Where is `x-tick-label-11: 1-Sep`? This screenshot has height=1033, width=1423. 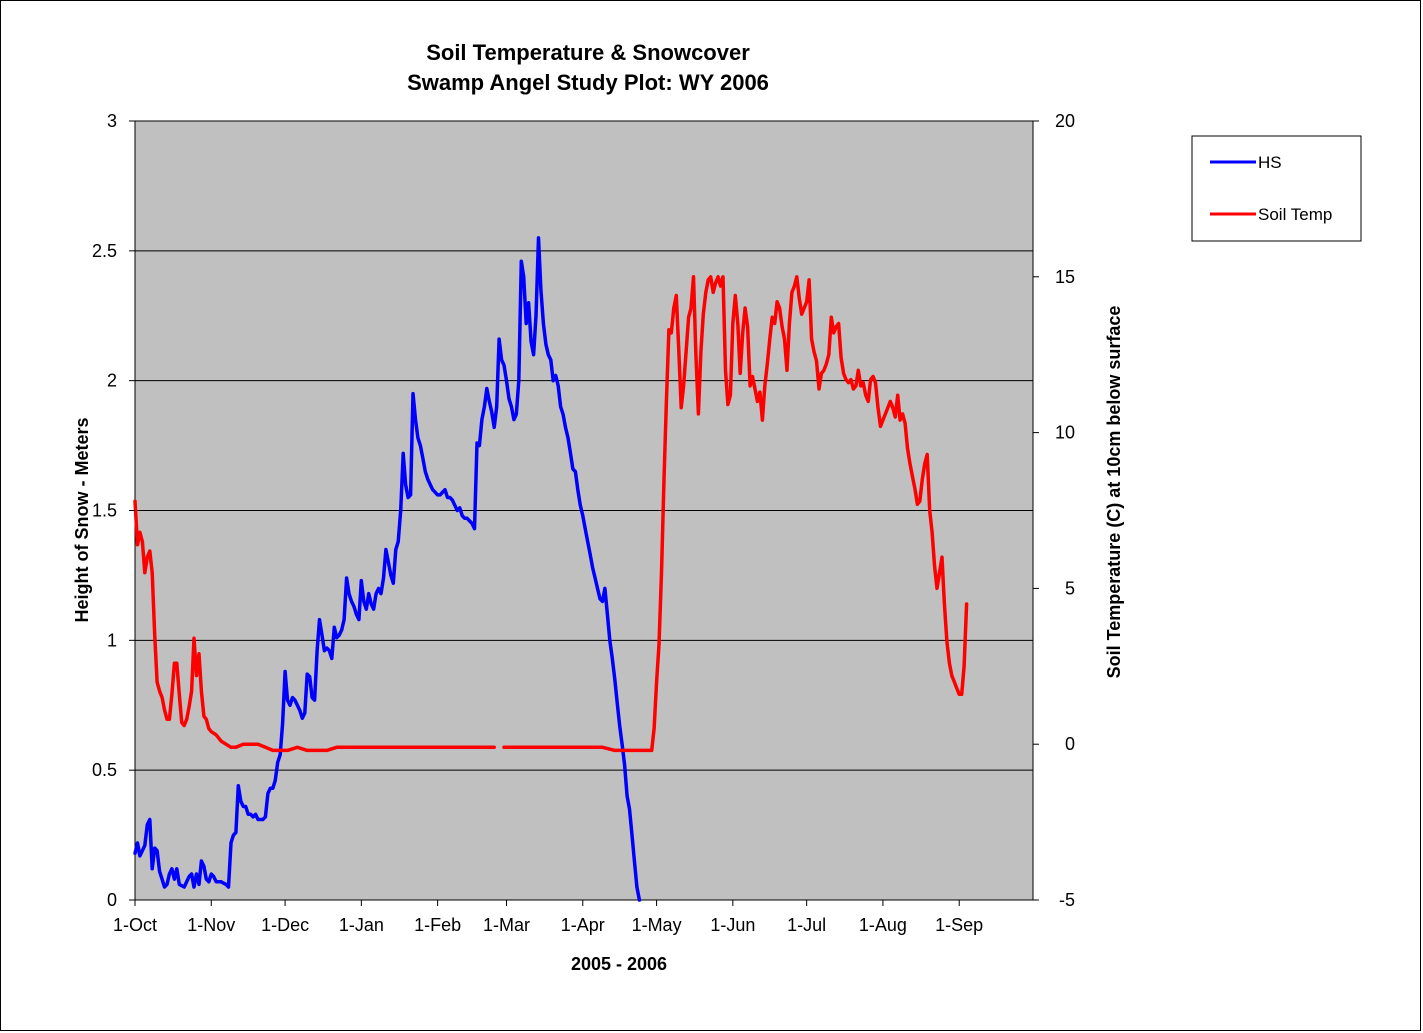 x-tick-label-11: 1-Sep is located at coordinates (959, 925).